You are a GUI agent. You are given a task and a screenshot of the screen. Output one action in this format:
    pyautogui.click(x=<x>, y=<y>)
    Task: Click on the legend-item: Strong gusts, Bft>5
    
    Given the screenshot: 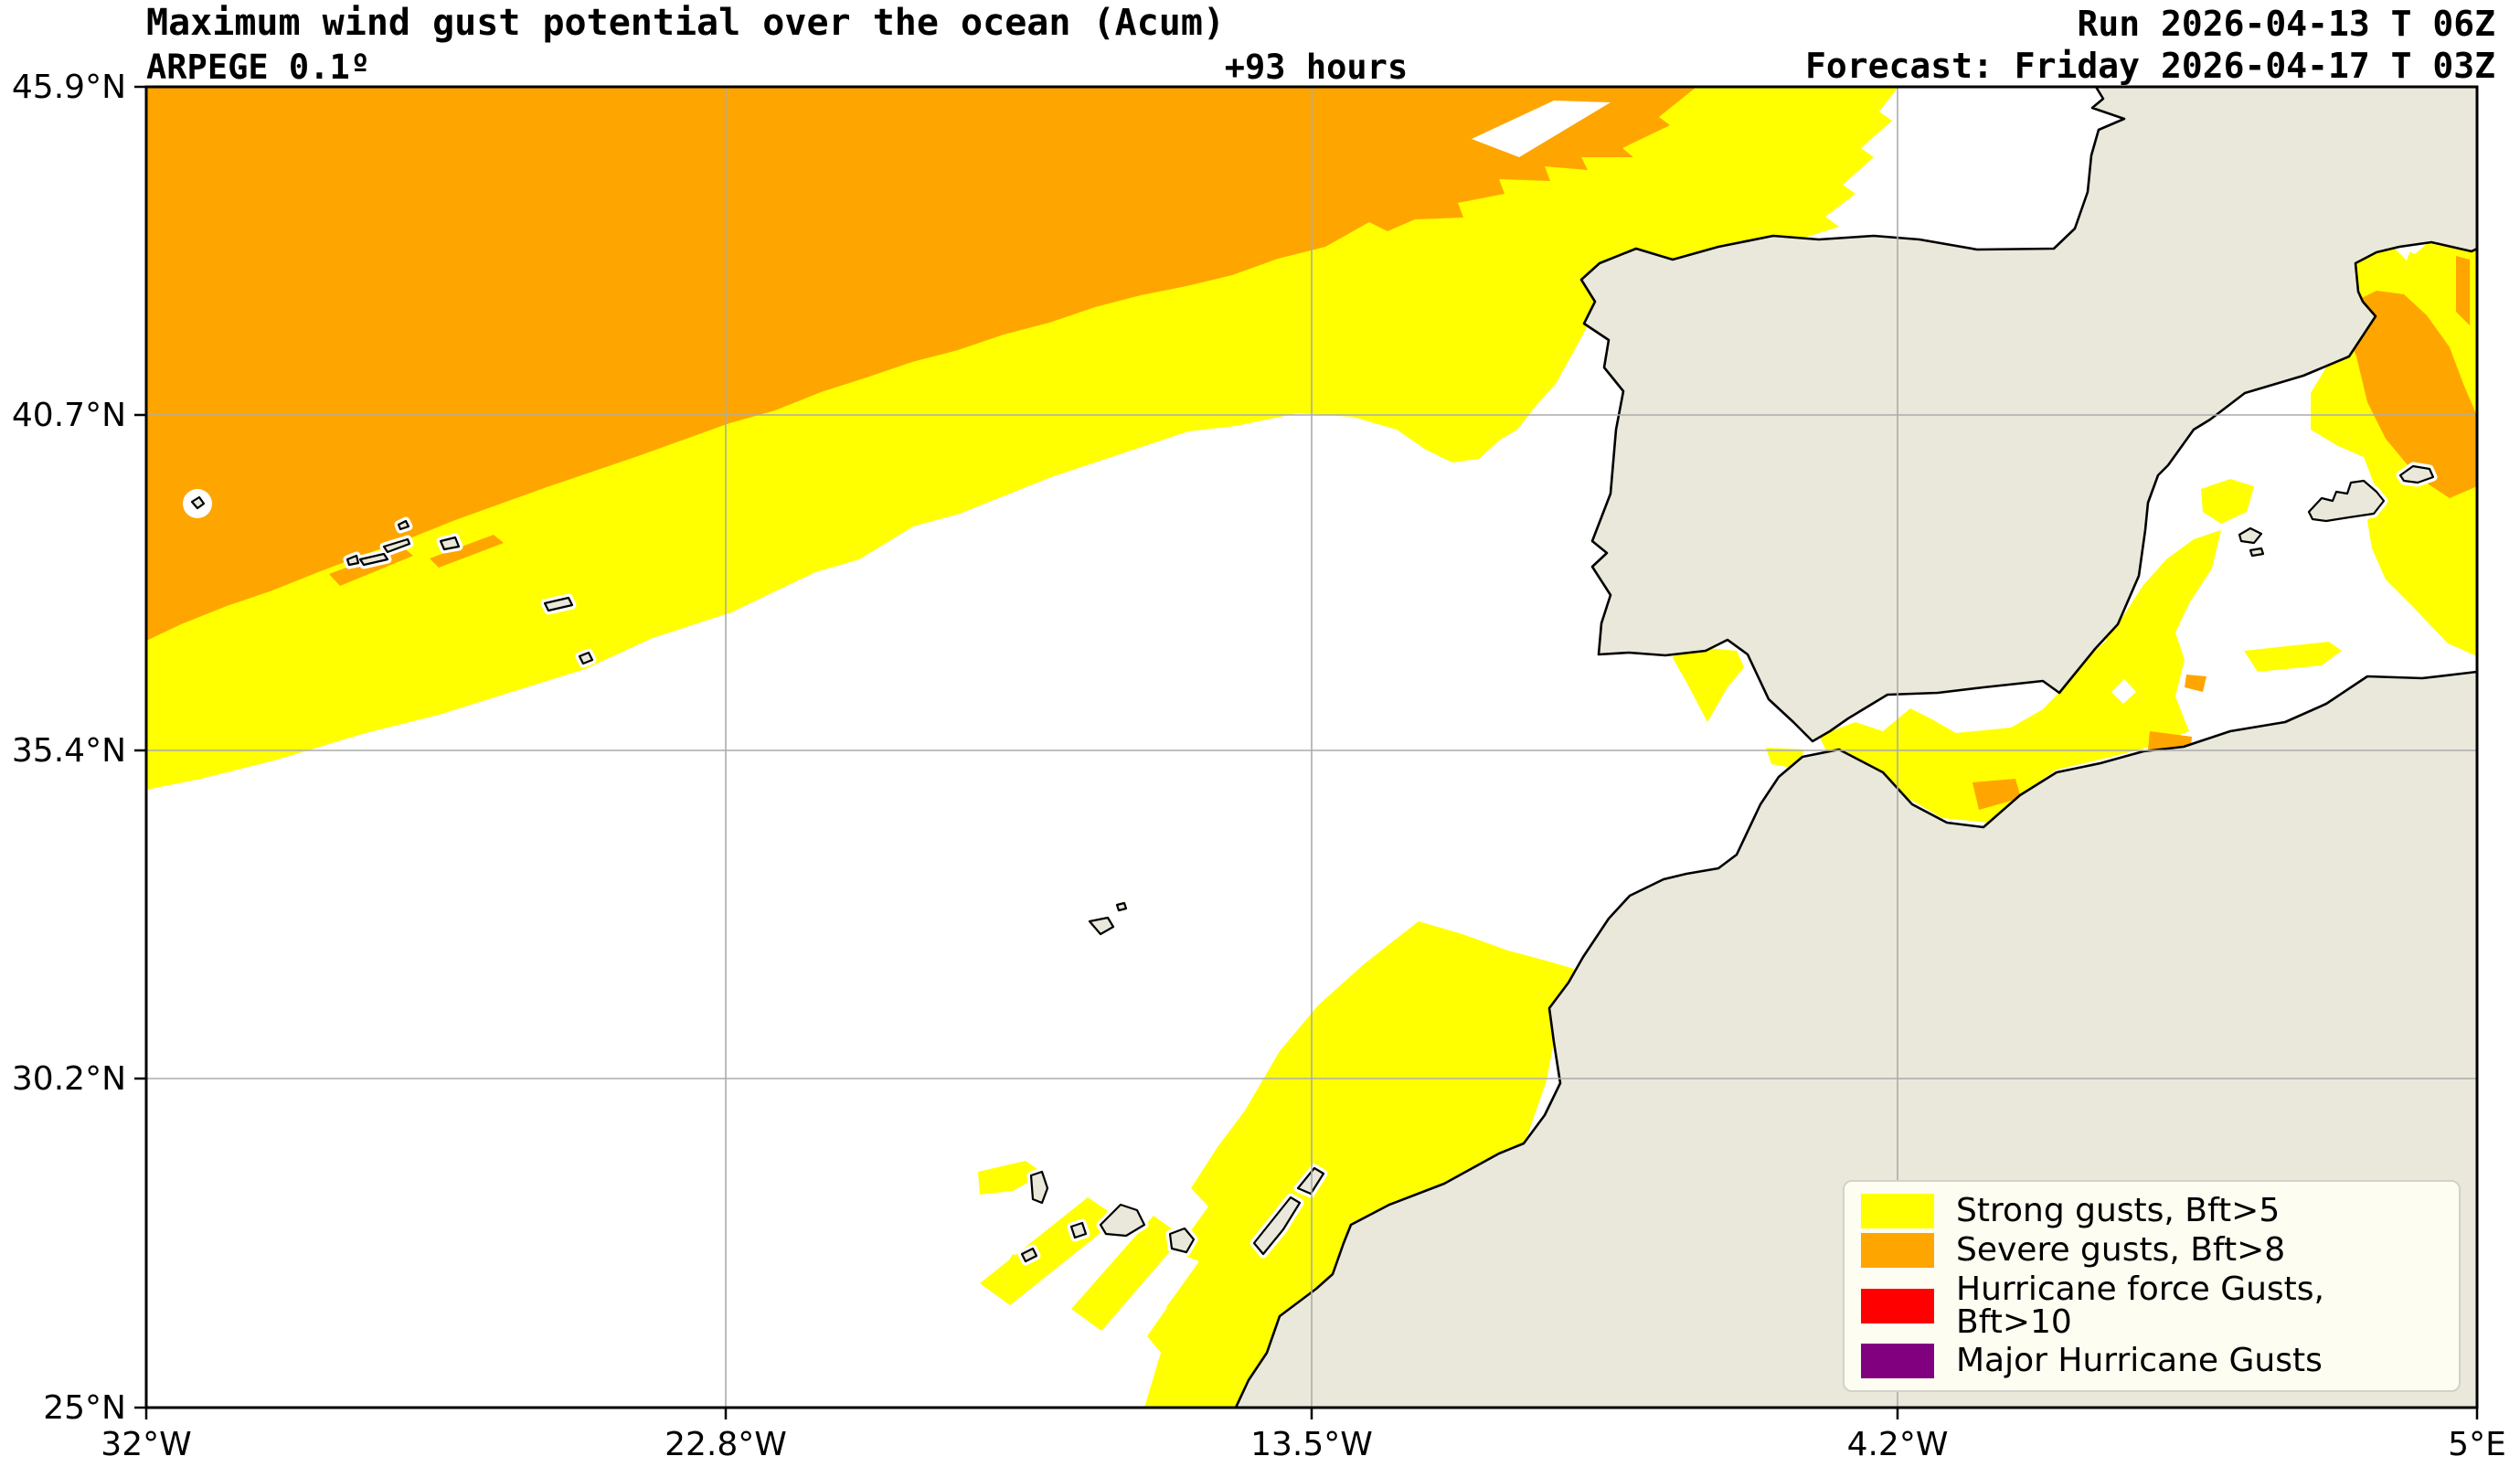 What is the action you would take?
    pyautogui.click(x=2152, y=1210)
    